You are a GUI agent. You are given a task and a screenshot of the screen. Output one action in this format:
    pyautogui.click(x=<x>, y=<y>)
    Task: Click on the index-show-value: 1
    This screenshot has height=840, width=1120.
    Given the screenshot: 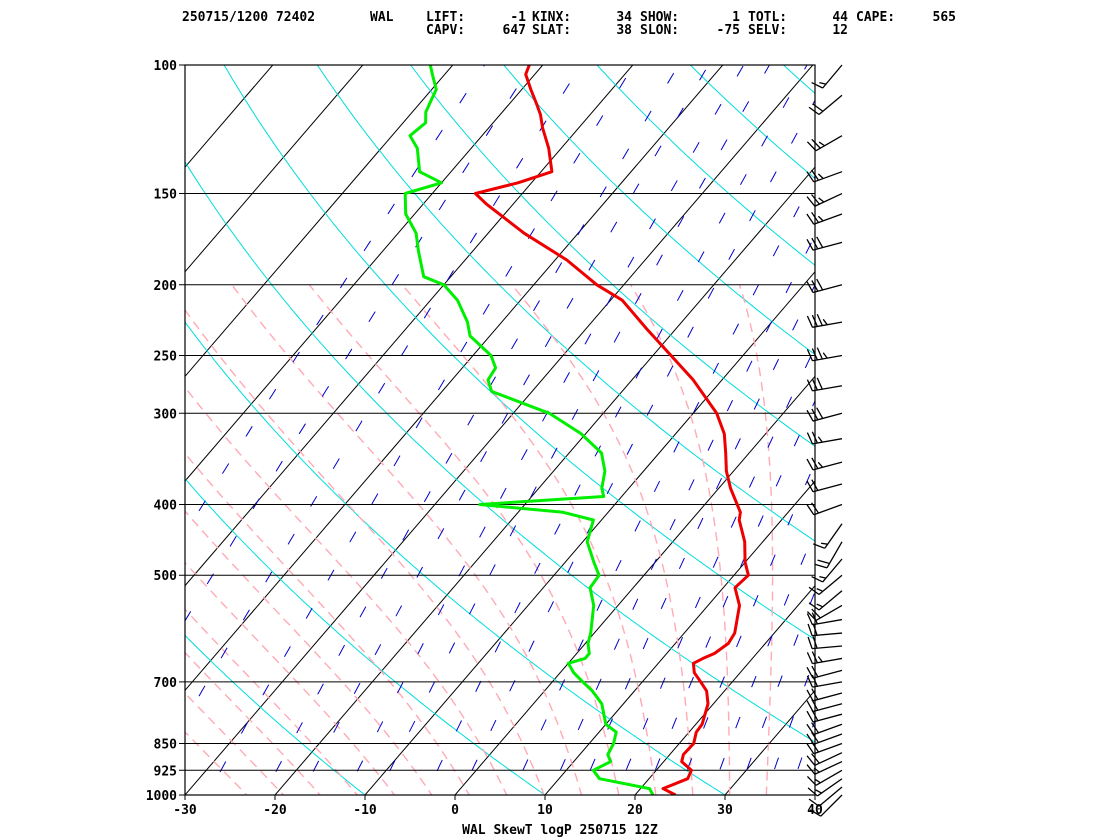 What is the action you would take?
    pyautogui.click(x=736, y=17)
    